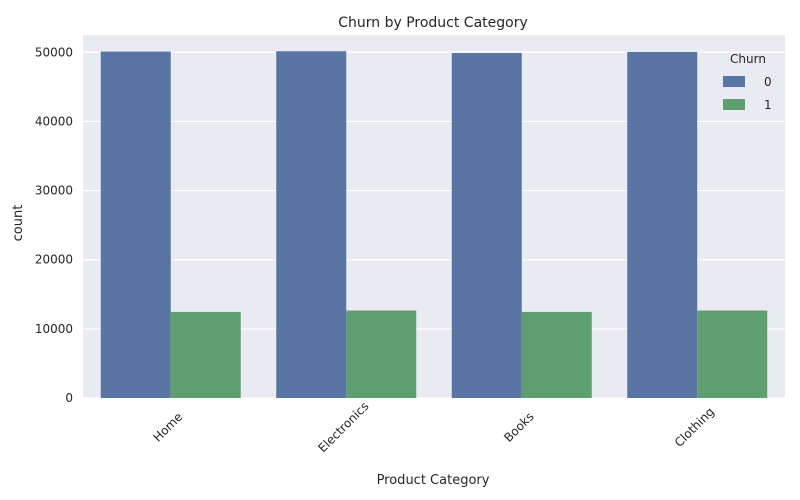  I want to click on y-axis-label: count, so click(18, 223).